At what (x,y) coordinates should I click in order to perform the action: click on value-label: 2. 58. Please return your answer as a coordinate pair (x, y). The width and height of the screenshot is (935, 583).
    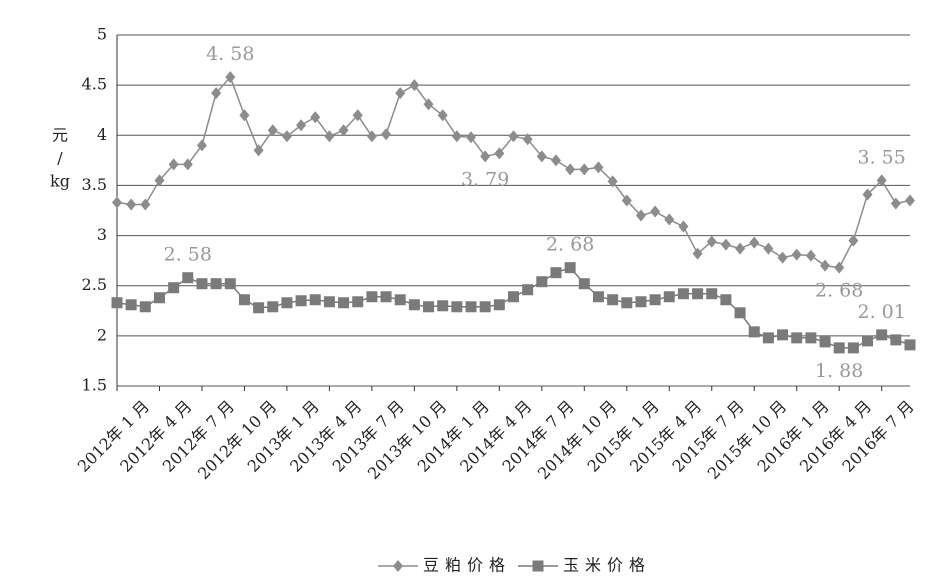
    Looking at the image, I should click on (188, 255).